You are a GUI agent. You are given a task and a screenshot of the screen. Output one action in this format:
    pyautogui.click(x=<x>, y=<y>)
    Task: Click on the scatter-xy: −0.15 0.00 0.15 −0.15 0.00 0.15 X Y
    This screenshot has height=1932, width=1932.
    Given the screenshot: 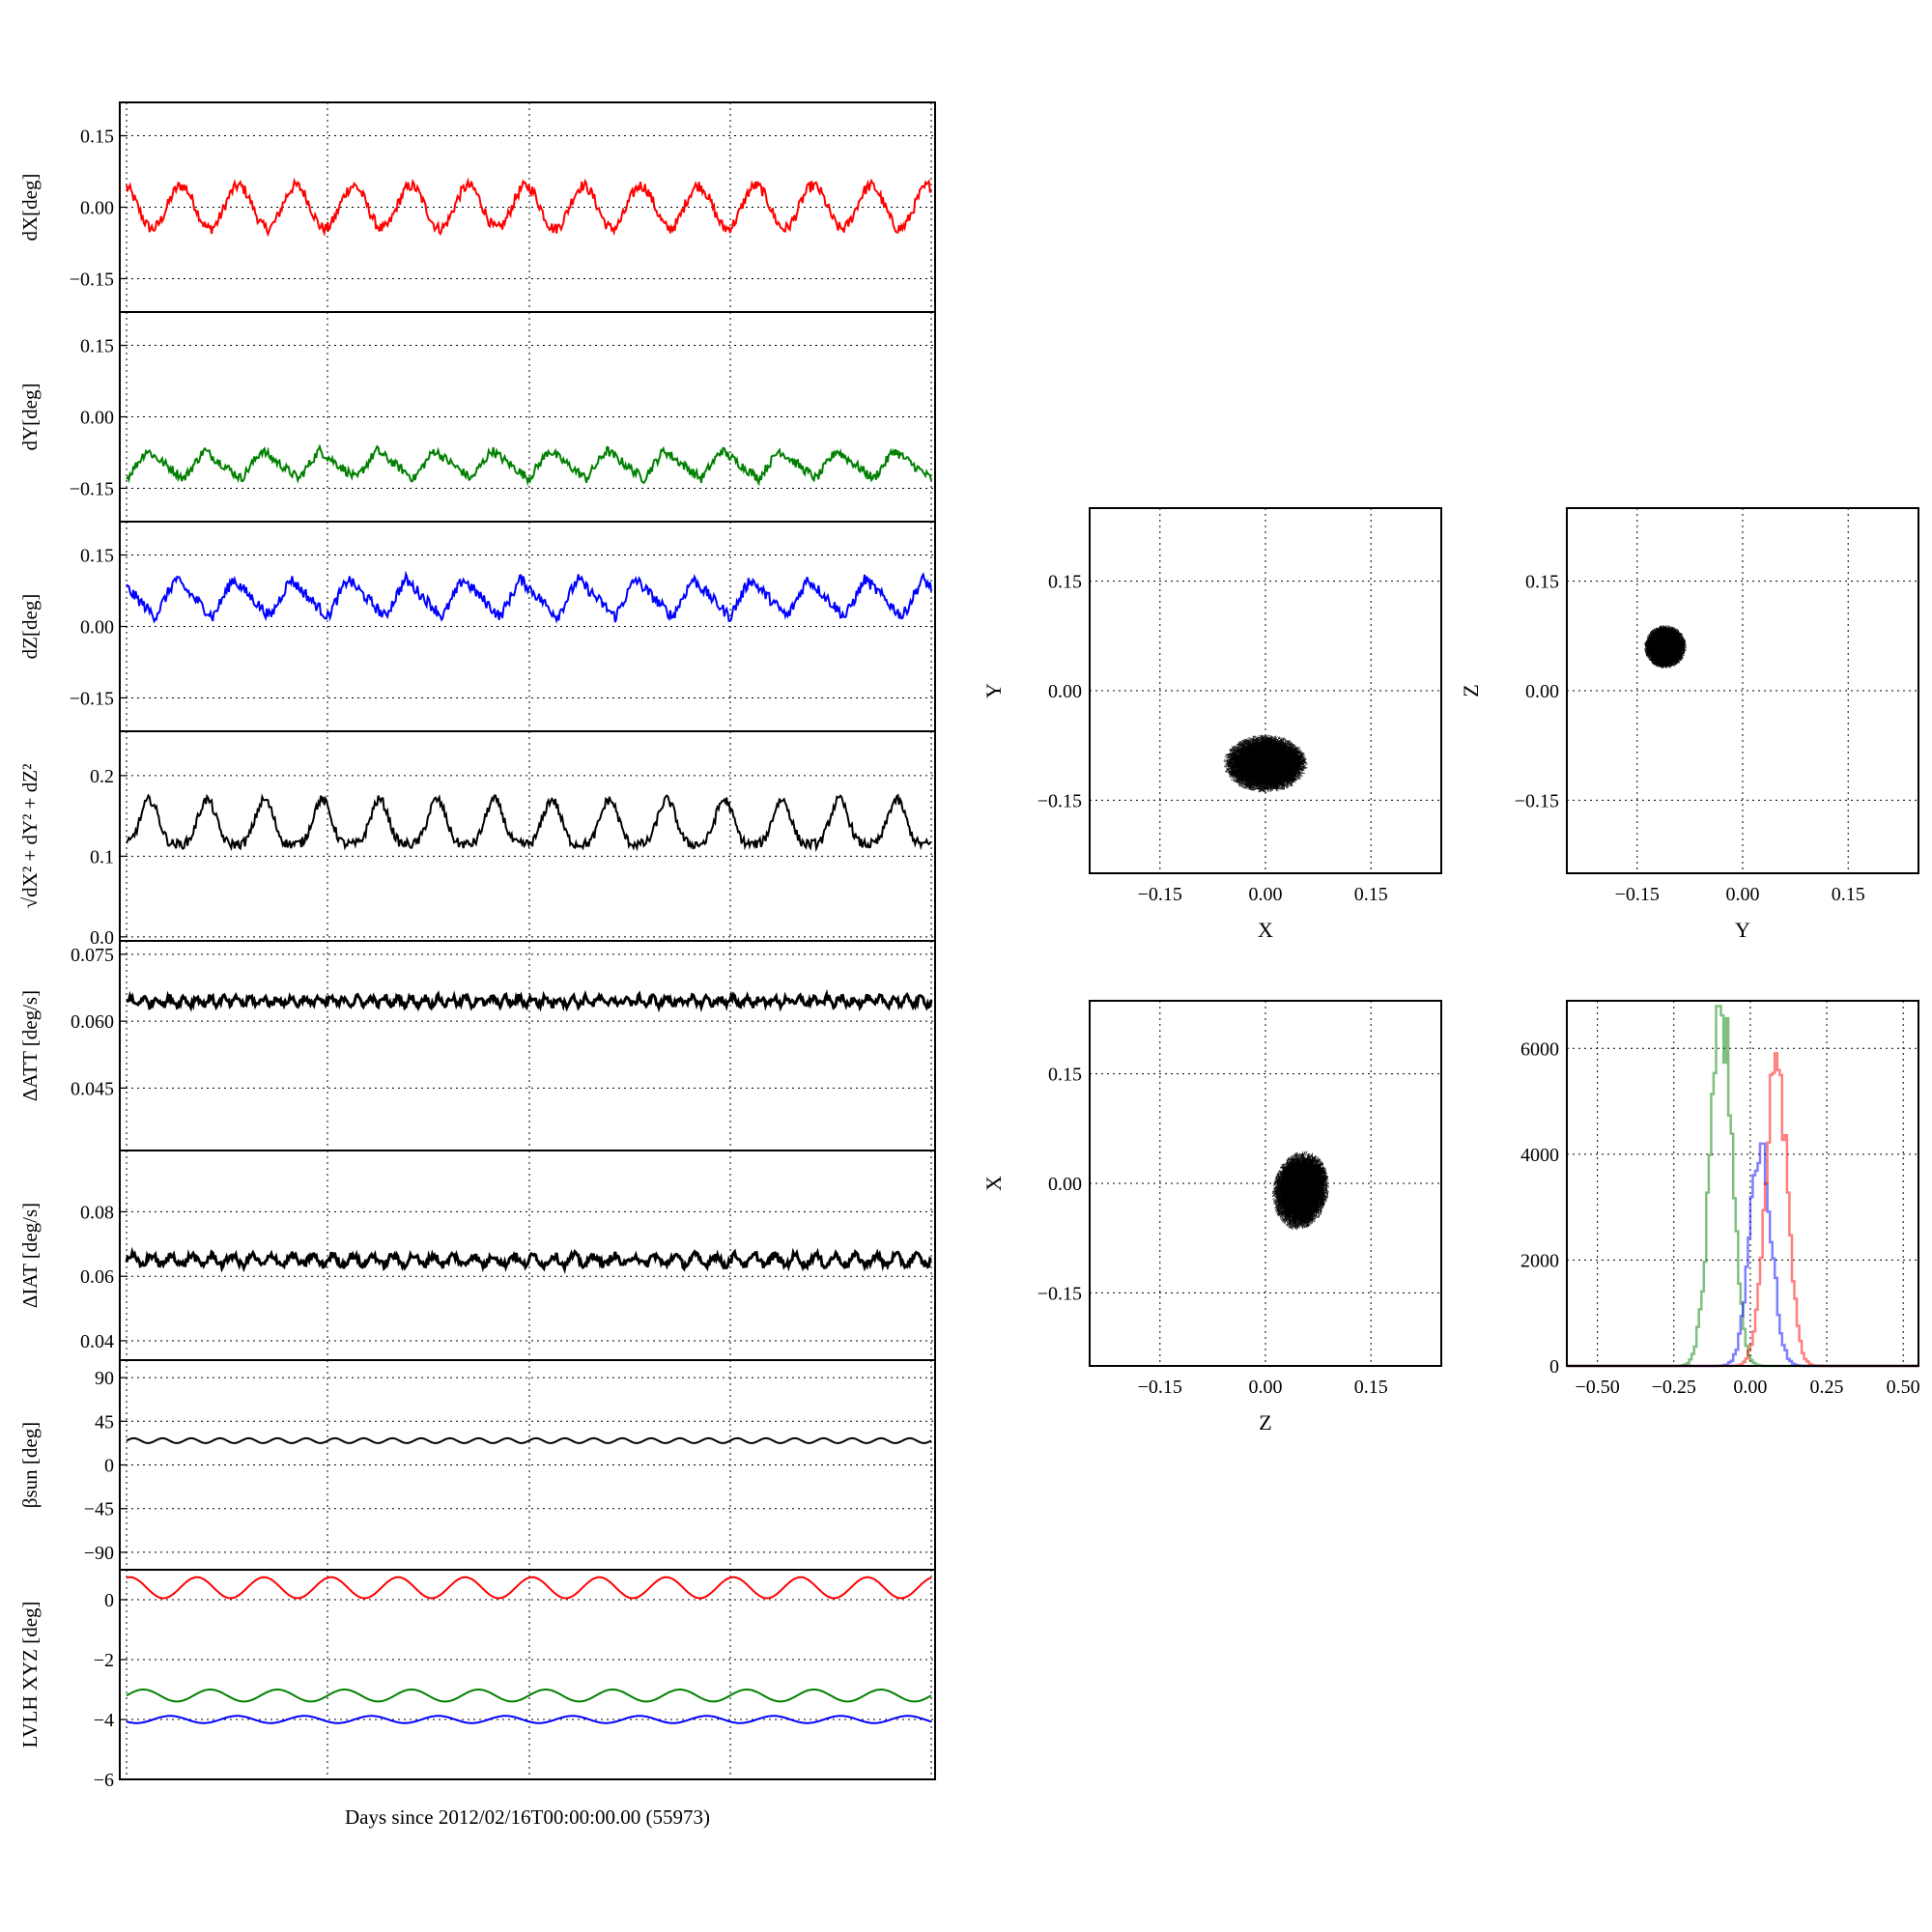 What is the action you would take?
    pyautogui.click(x=1211, y=724)
    